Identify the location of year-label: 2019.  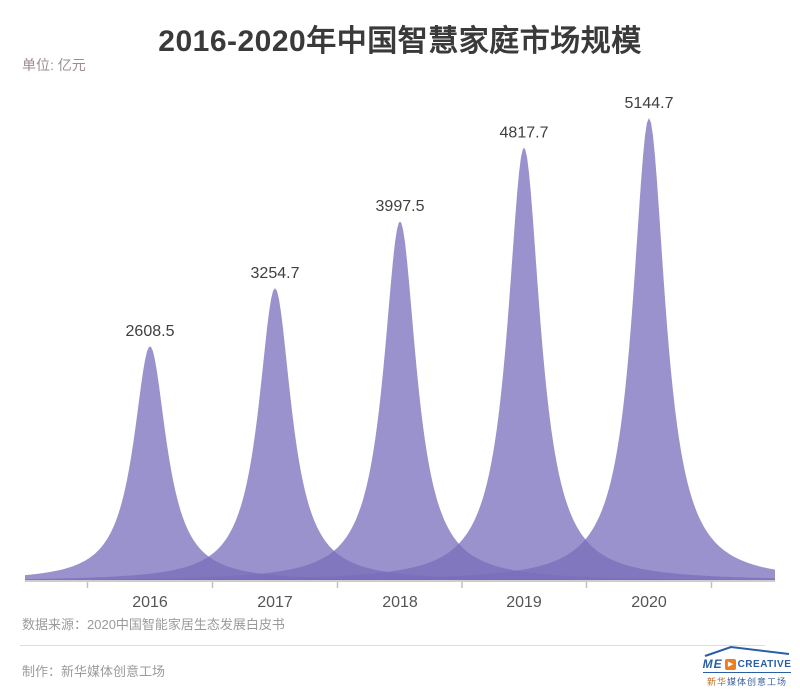
(524, 602).